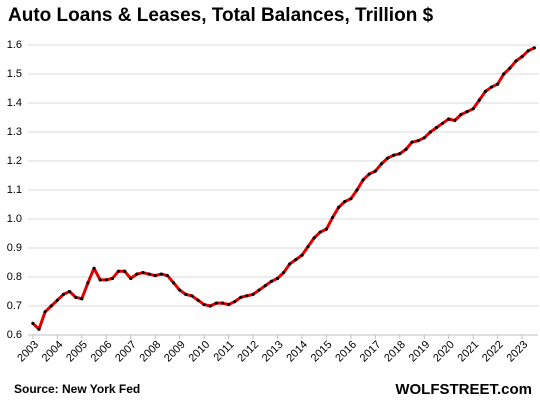  Describe the element at coordinates (395, 352) in the screenshot. I see `x-tick-label: 2018` at that location.